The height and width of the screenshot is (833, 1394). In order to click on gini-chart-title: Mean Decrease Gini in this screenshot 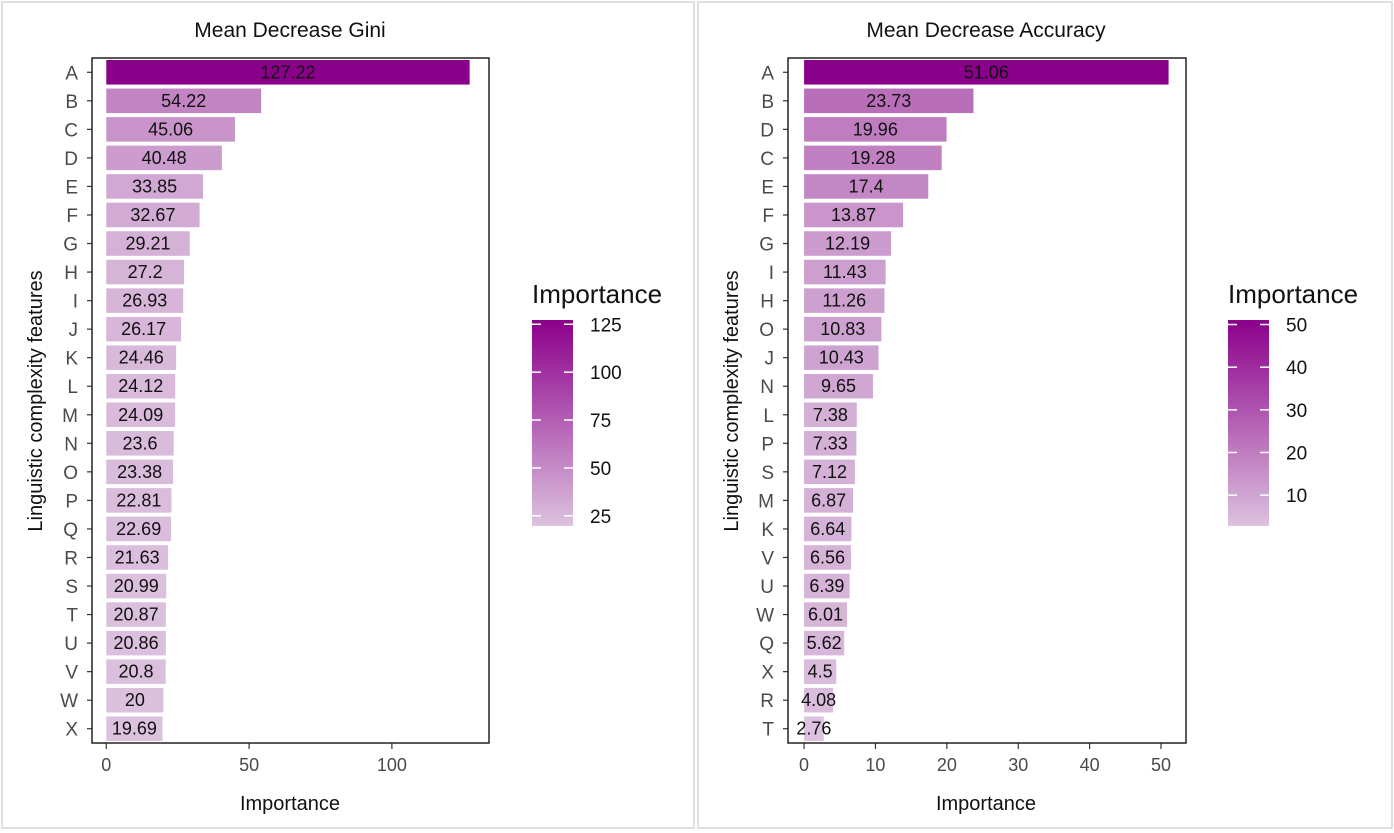, I will do `click(289, 30)`.